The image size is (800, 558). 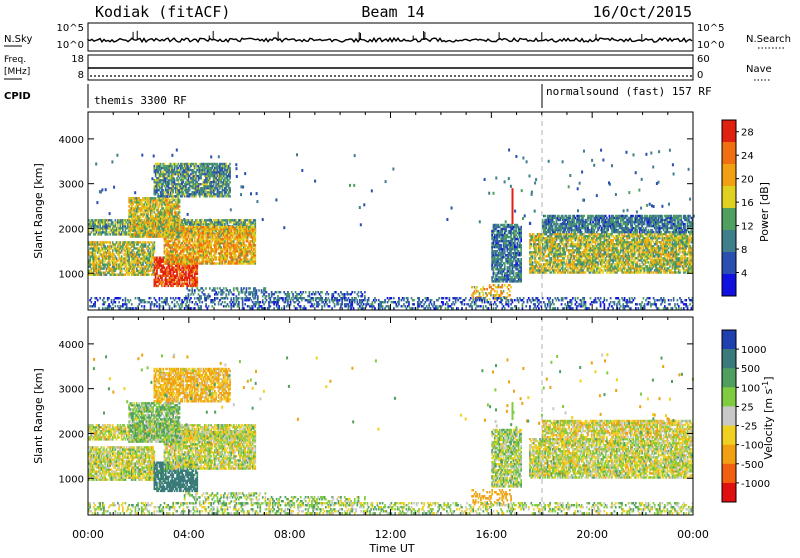 I want to click on freq-panel: Freq. [MHz] 18 8 60 0 Nave, so click(x=388, y=67).